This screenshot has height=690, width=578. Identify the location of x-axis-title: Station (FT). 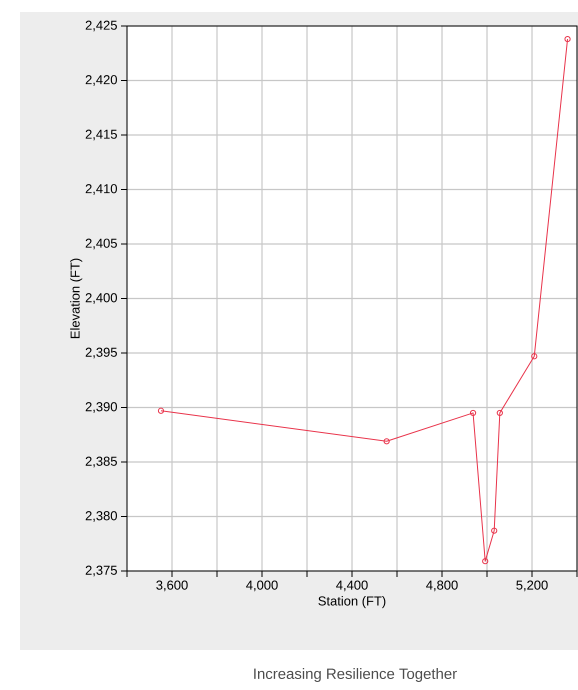
(352, 602).